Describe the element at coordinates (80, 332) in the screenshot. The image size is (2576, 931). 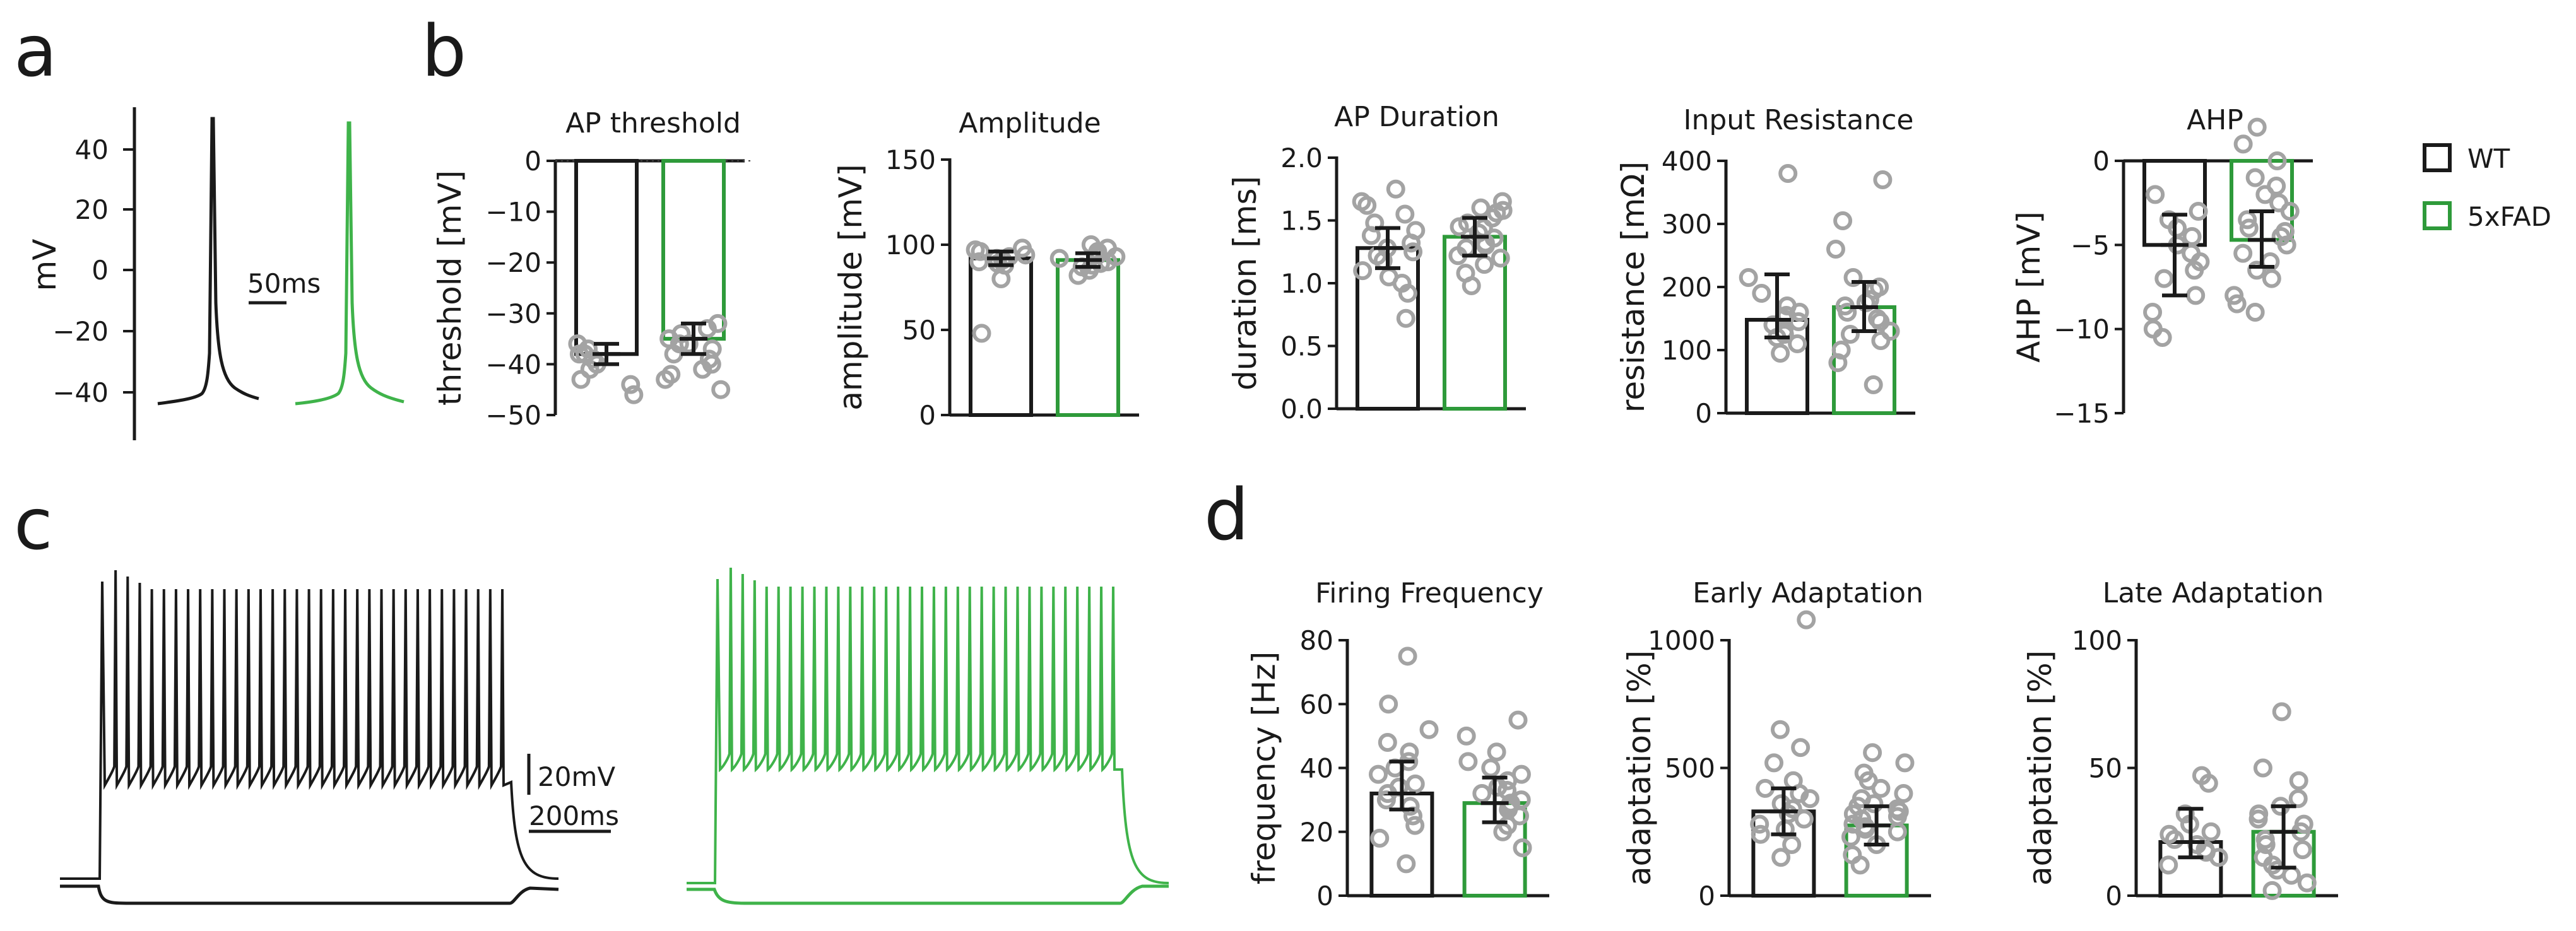
I see `panel-a-ticklabel-m20: −20` at that location.